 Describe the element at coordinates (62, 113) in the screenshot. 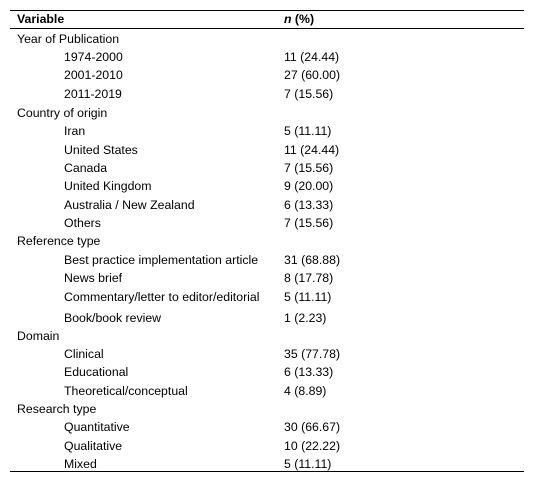

I see `section-label-country: Country of origin` at that location.